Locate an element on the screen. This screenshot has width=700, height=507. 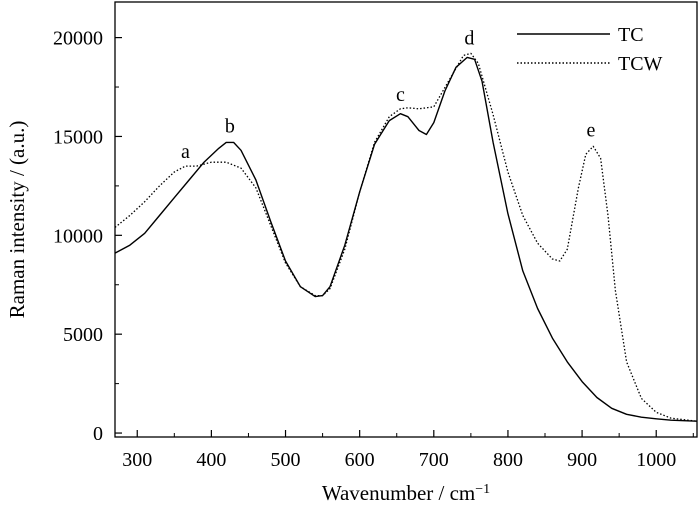
x-axis-title: Wavenumber / cm−1 is located at coordinates (406, 493).